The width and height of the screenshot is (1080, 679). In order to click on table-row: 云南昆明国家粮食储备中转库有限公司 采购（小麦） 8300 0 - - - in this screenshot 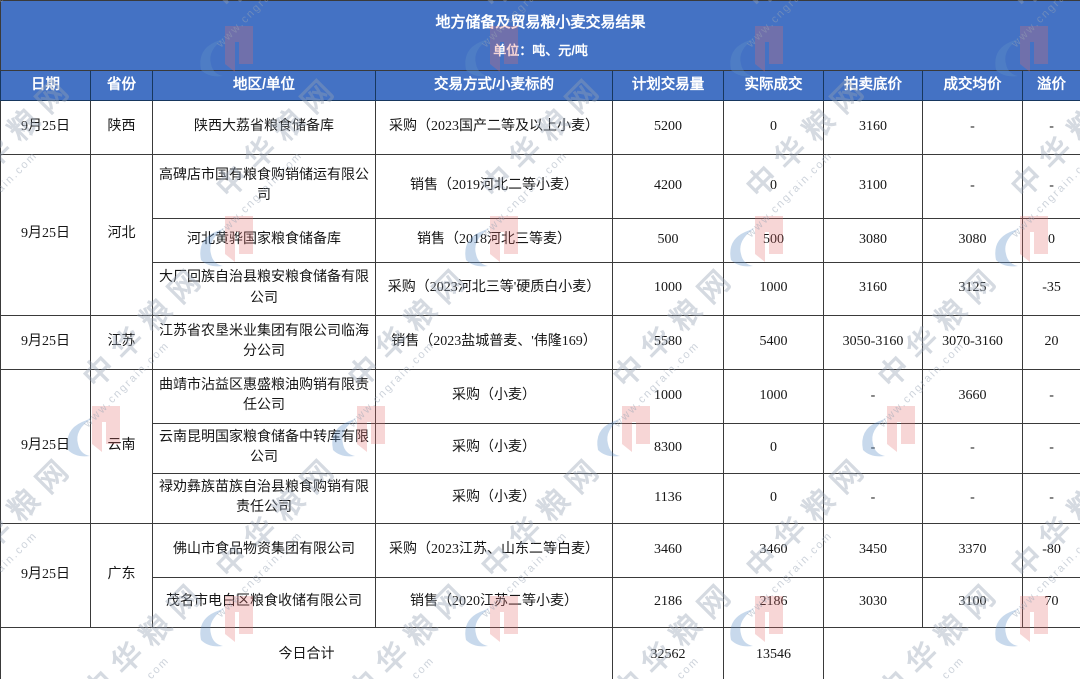, I will do `click(540, 448)`.